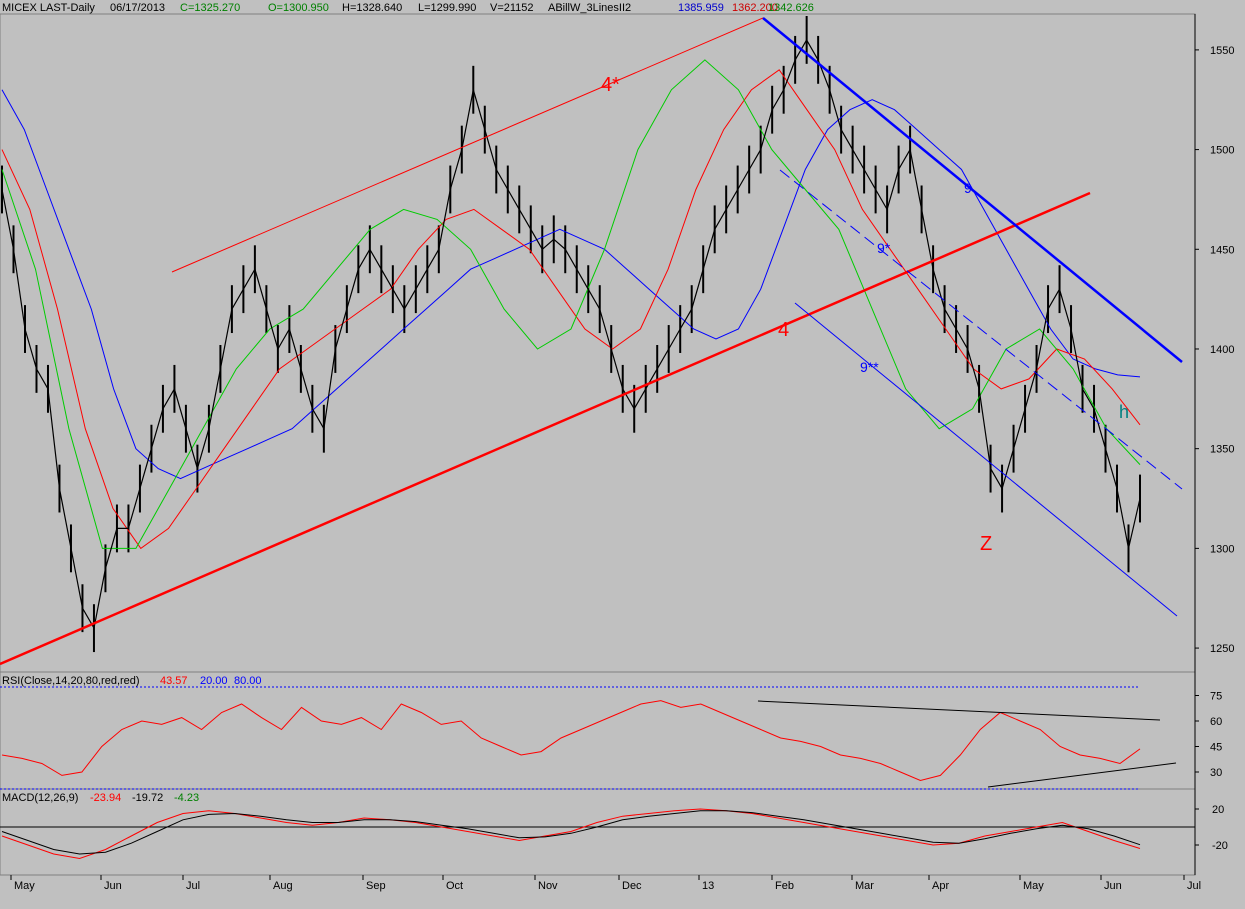 The width and height of the screenshot is (1245, 909). Describe the element at coordinates (1216, 773) in the screenshot. I see `rsi-tick-label: 30` at that location.